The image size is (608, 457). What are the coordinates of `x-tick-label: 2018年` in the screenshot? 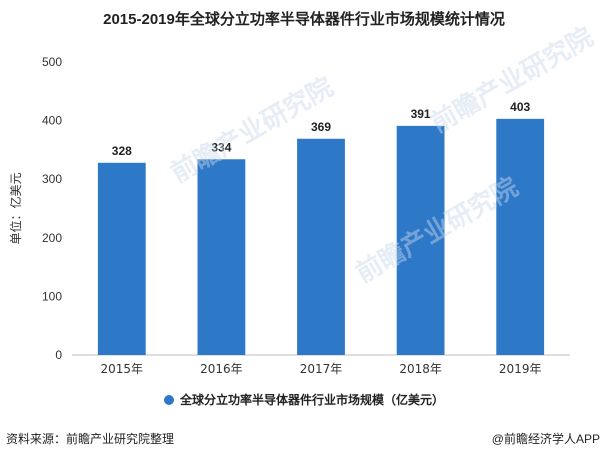 It's located at (420, 369).